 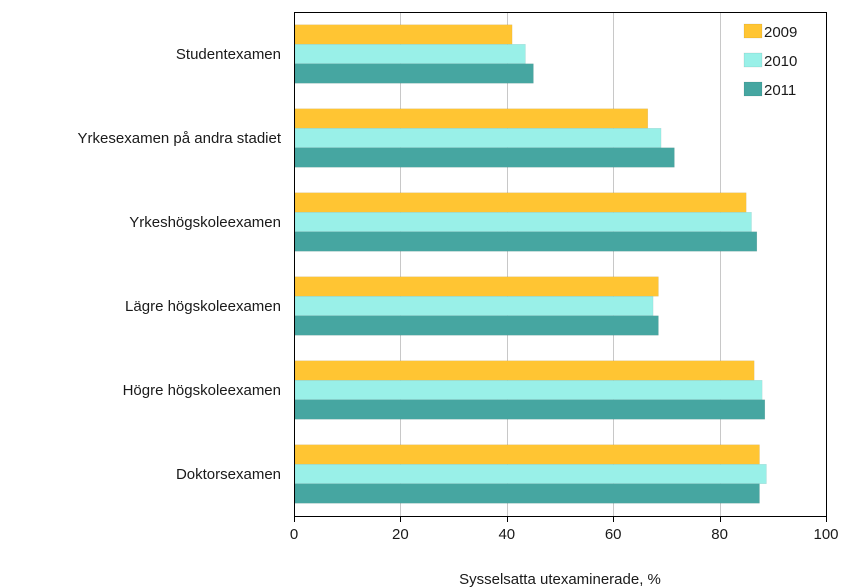 What do you see at coordinates (780, 32) in the screenshot?
I see `legend-label-2009: 2009` at bounding box center [780, 32].